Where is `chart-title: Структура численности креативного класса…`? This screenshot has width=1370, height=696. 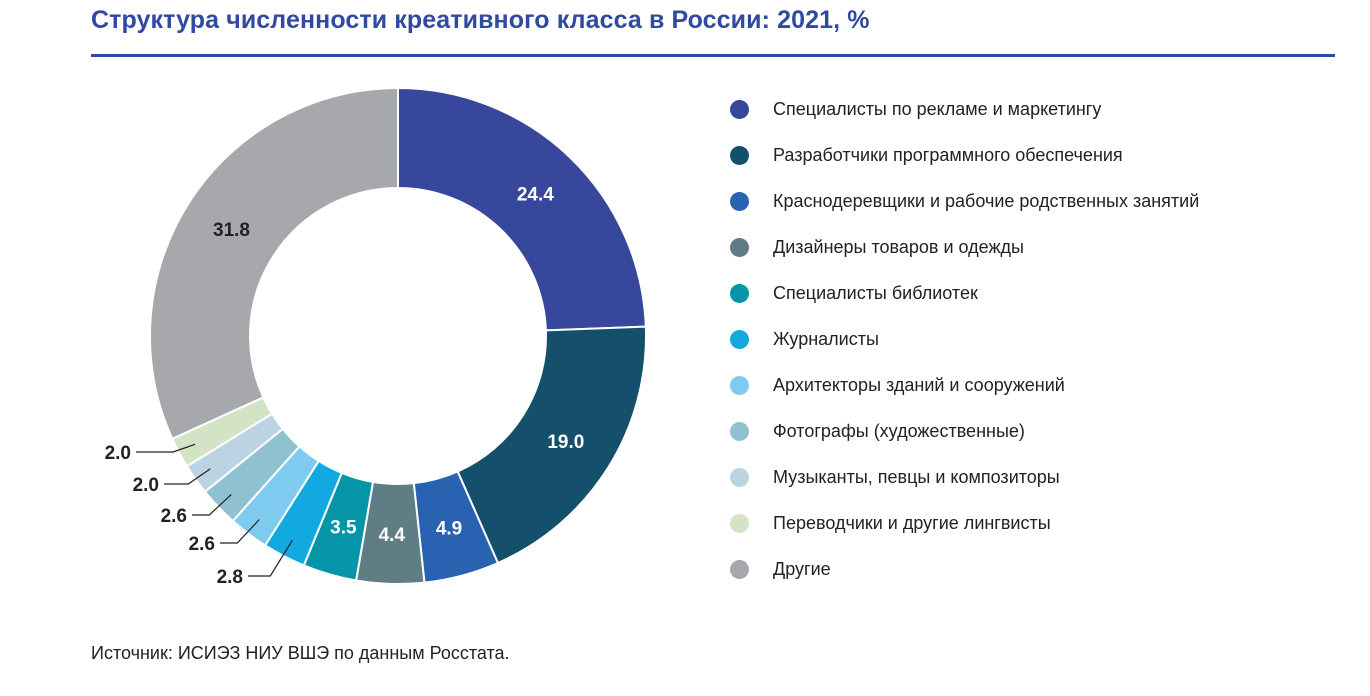 chart-title: Структура численности креативного класса… is located at coordinates (480, 20).